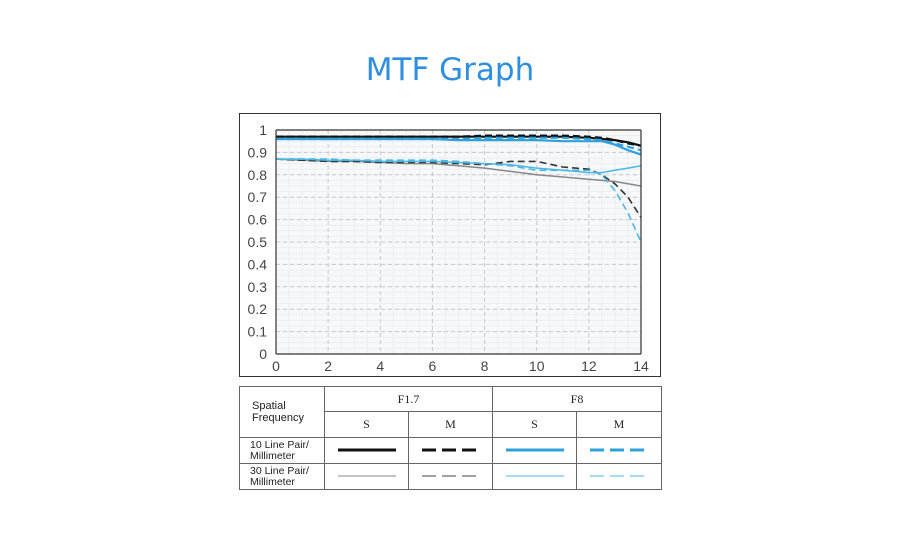 Image resolution: width=900 pixels, height=555 pixels. I want to click on y-tick-label: 0.3, so click(258, 287).